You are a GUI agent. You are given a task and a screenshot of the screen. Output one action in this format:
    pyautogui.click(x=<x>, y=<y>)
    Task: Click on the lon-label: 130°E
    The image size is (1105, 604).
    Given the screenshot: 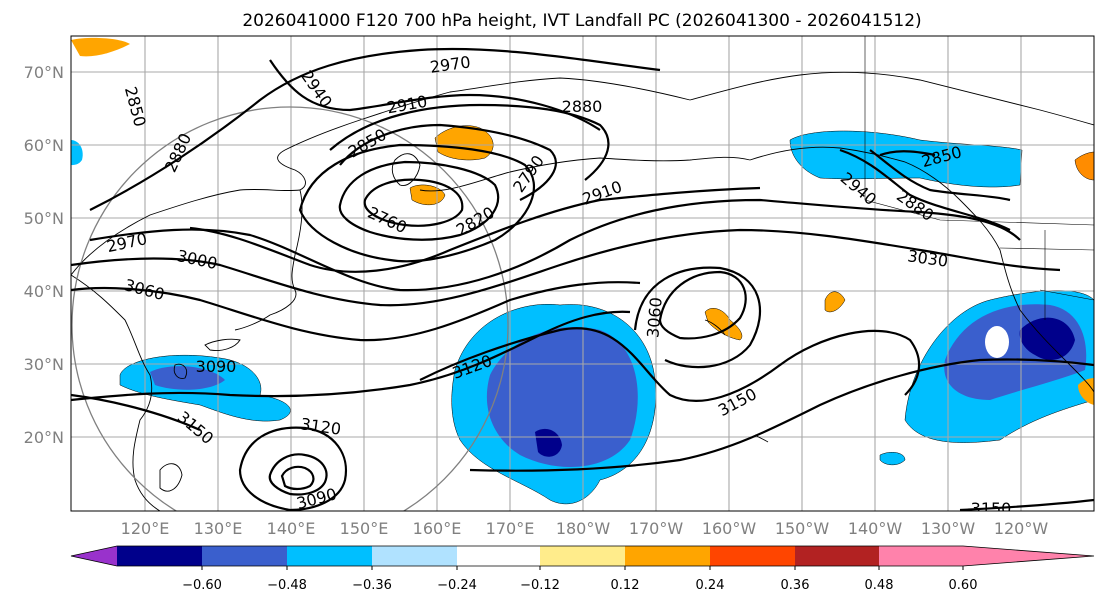 What is the action you would take?
    pyautogui.click(x=218, y=528)
    